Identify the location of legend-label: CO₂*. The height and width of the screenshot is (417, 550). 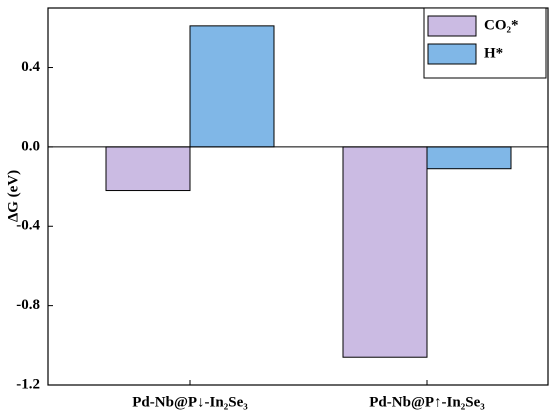
(501, 25).